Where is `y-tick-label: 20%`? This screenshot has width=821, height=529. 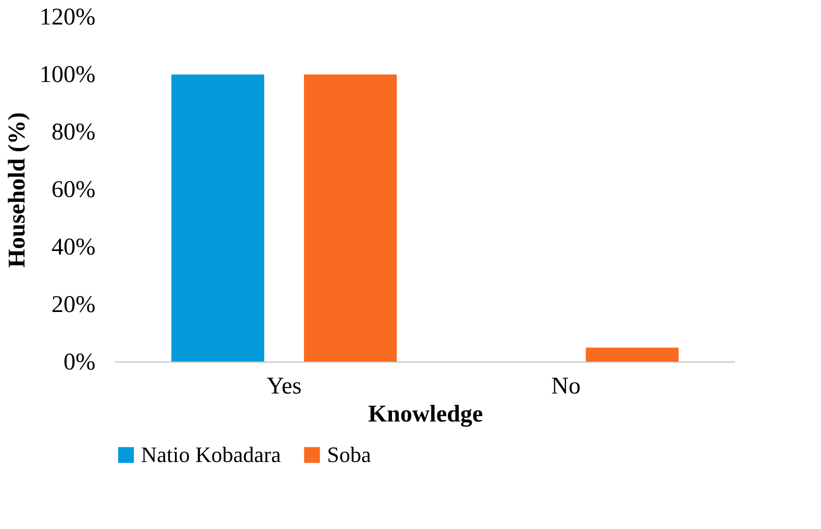
y-tick-label: 20% is located at coordinates (74, 305).